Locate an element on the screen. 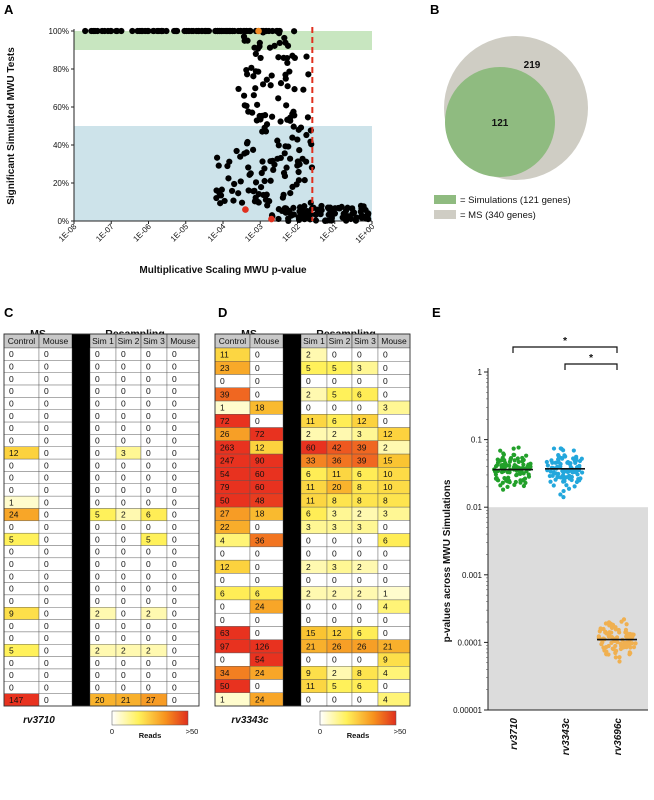  cell-value: 26 is located at coordinates (362, 646).